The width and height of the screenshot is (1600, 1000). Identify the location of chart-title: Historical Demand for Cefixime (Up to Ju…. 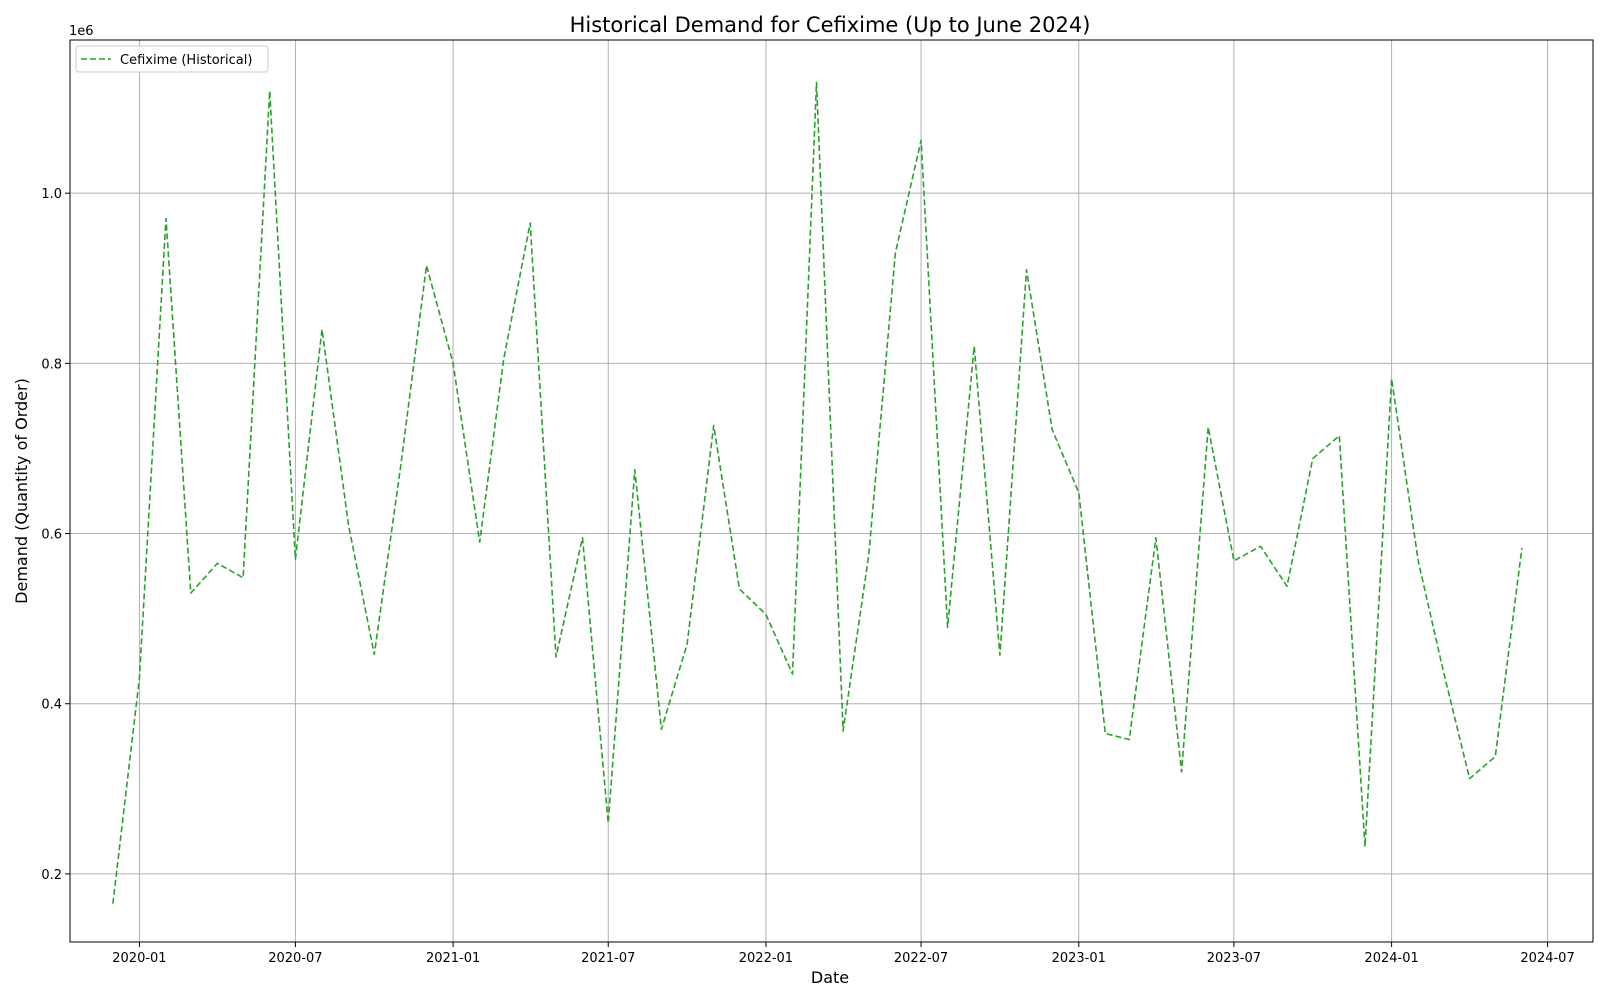
(830, 25).